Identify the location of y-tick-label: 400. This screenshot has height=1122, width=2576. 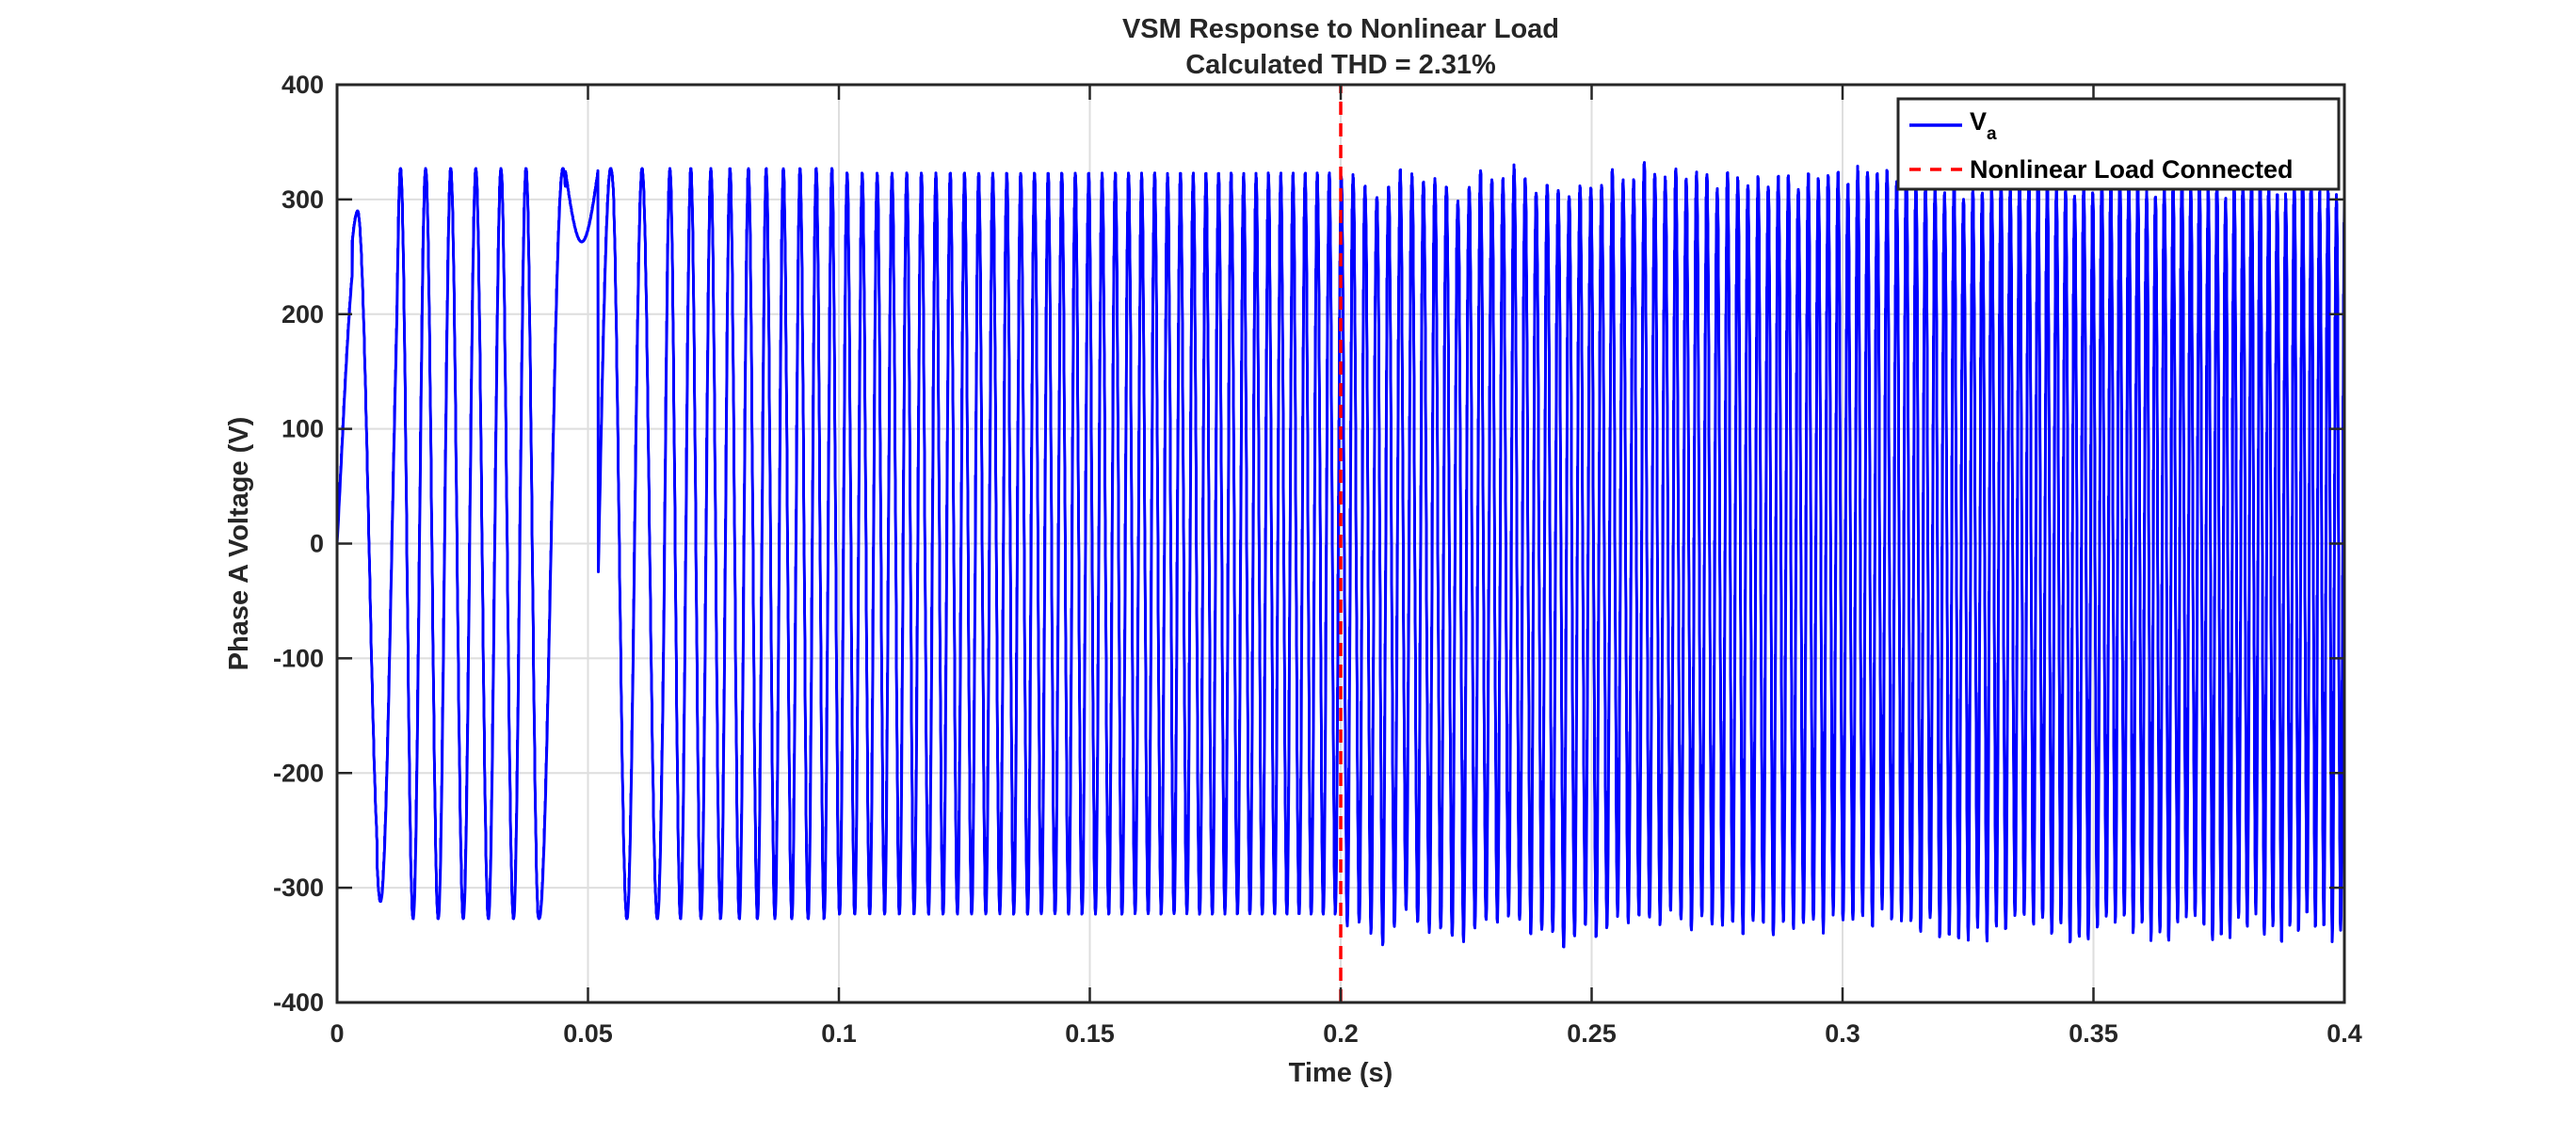
(303, 85).